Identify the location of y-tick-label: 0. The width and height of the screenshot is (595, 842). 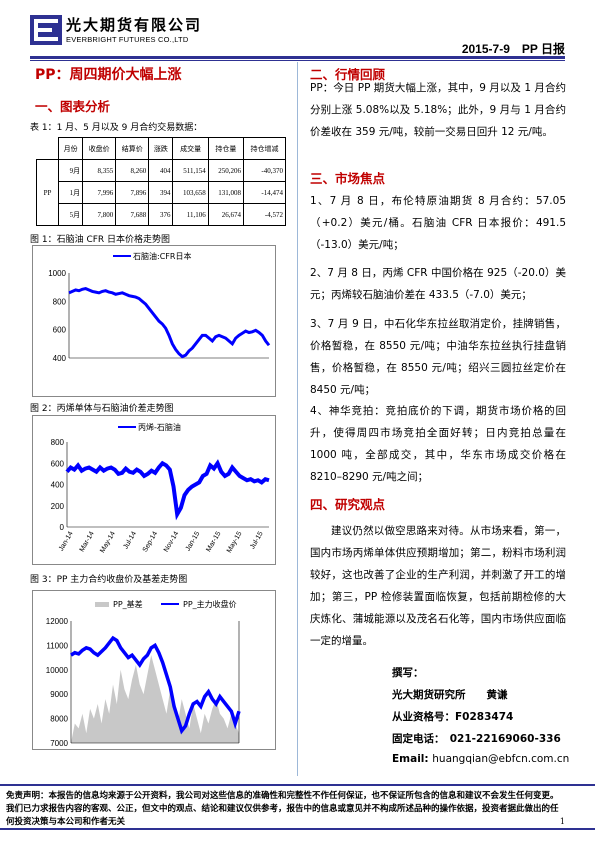
(62, 527).